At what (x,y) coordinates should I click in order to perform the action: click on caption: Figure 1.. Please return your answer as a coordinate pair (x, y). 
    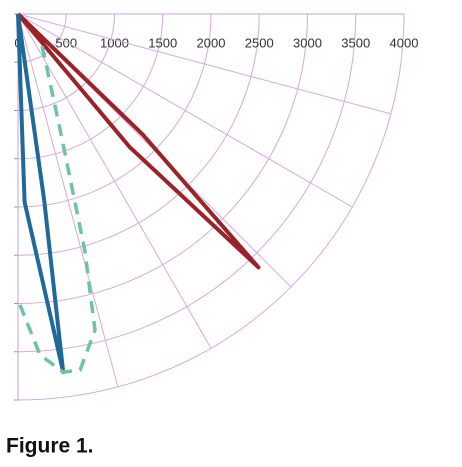
    Looking at the image, I should click on (50, 446).